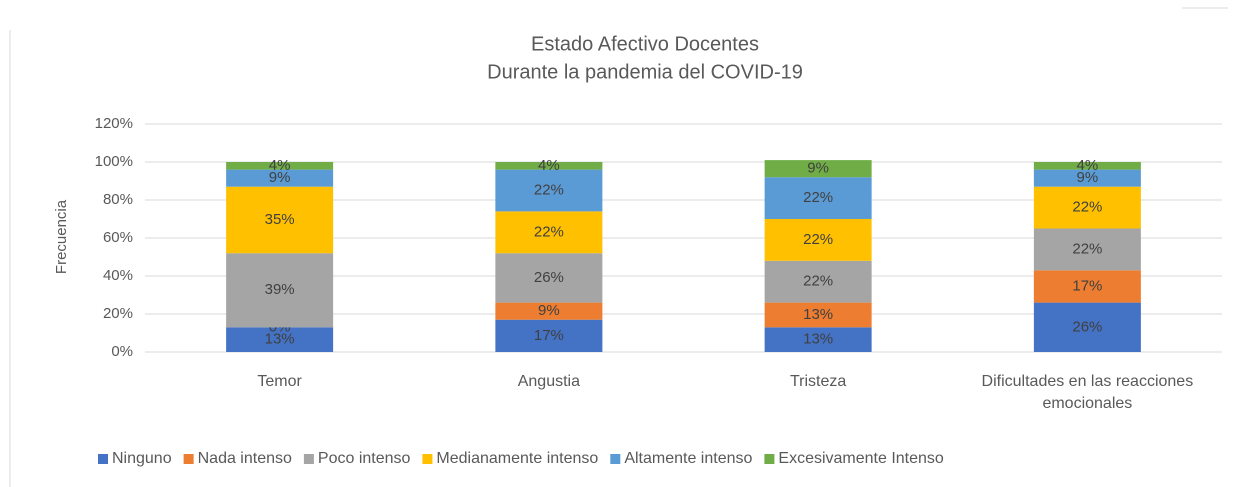  I want to click on y-tick-label: 60%, so click(118, 237).